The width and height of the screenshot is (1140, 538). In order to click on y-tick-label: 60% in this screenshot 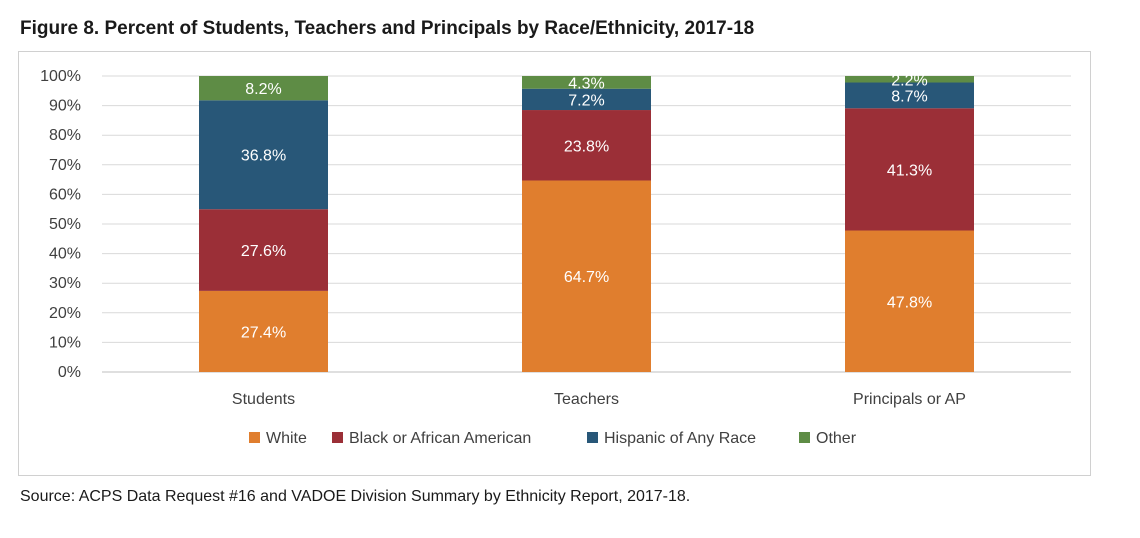, I will do `click(65, 194)`.